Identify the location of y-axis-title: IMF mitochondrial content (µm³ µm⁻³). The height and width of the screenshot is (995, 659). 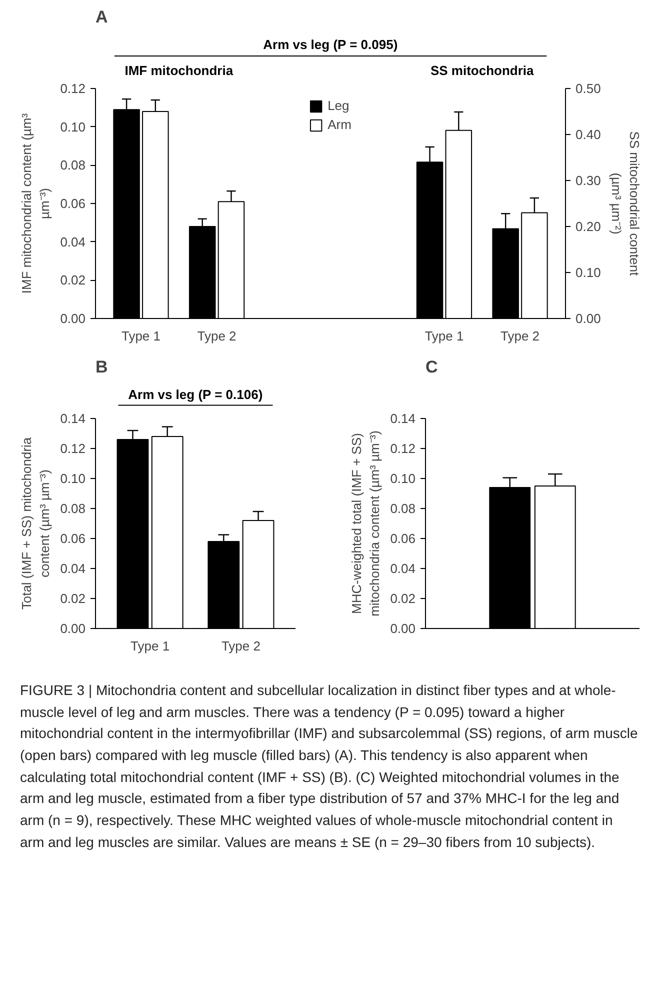
(35, 203).